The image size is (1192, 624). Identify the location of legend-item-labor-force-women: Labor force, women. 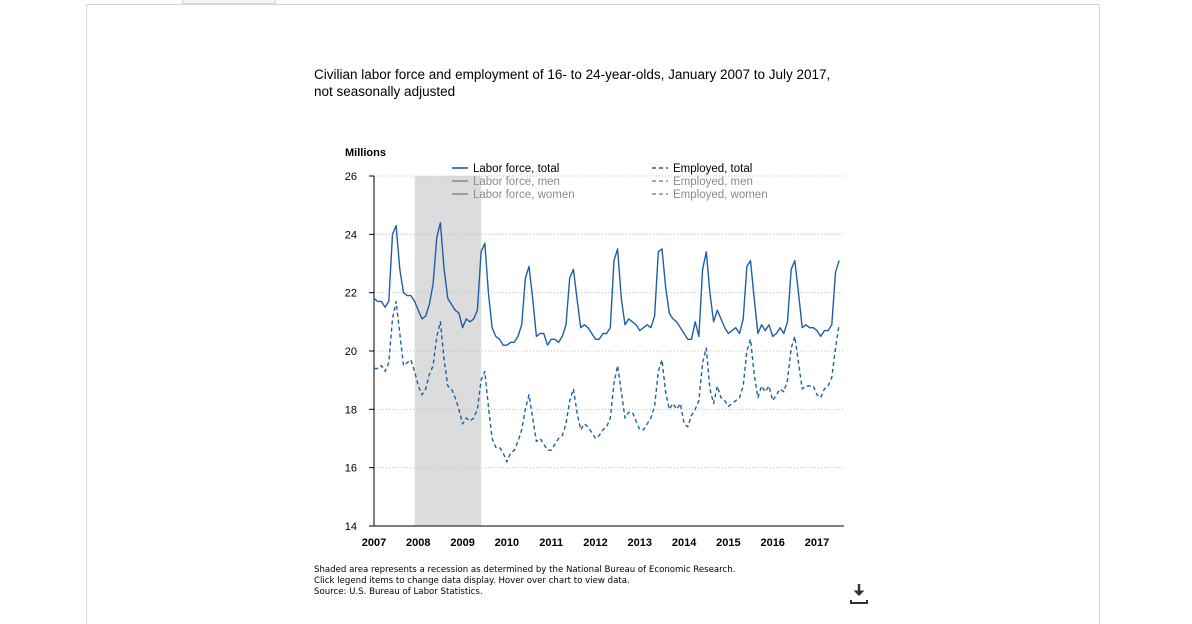
(513, 195).